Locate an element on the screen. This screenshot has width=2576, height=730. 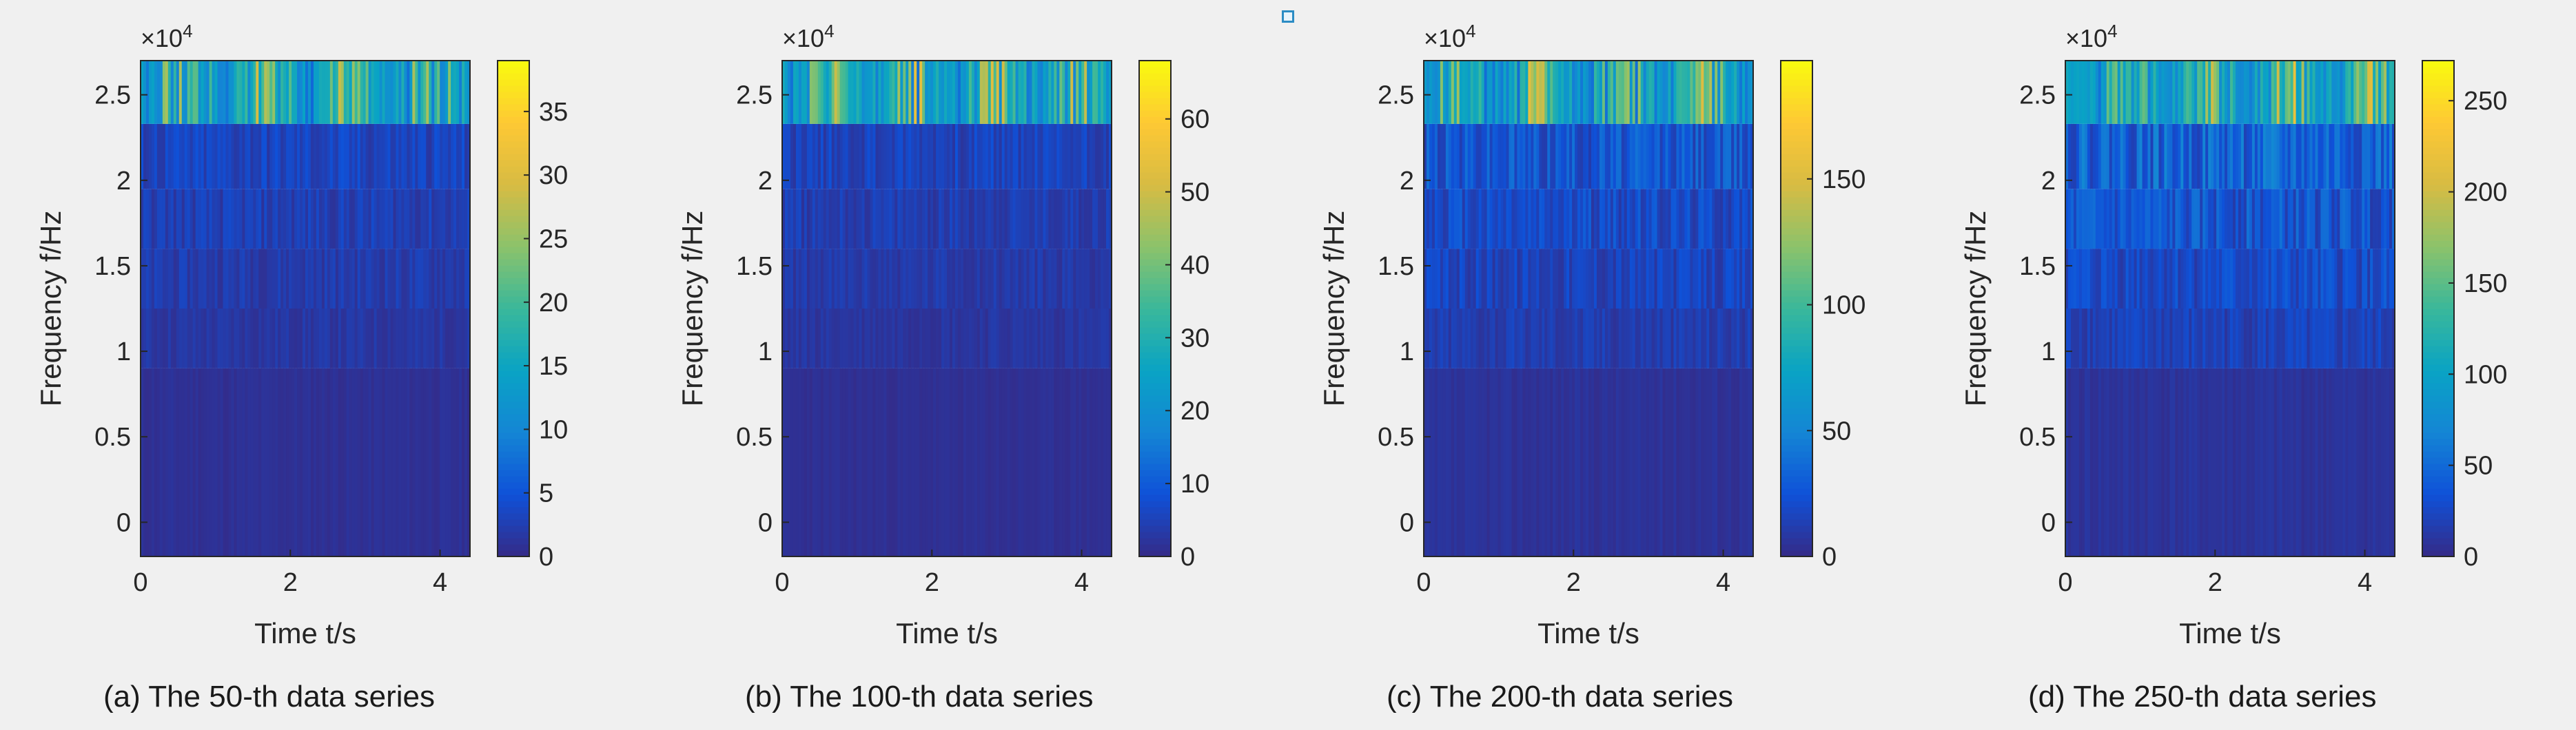
y-tick-label: 2.5 is located at coordinates (754, 95).